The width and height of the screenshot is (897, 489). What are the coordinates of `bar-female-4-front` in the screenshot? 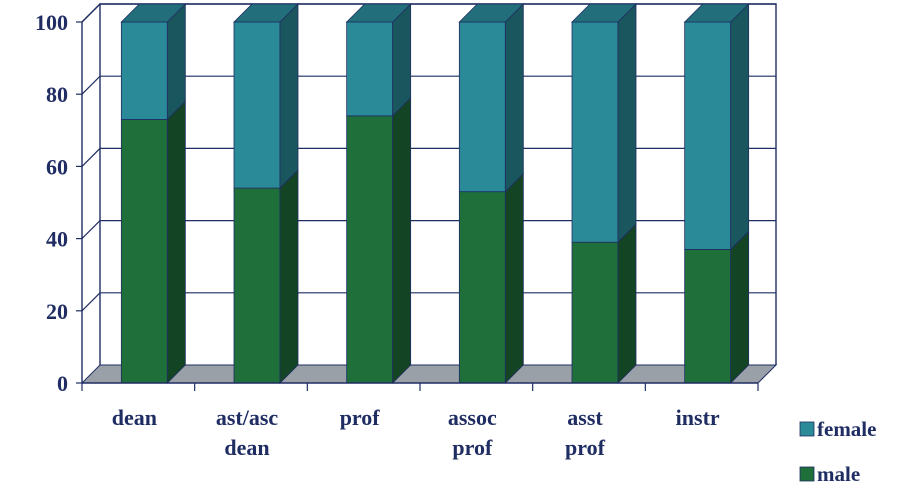 It's located at (595, 132).